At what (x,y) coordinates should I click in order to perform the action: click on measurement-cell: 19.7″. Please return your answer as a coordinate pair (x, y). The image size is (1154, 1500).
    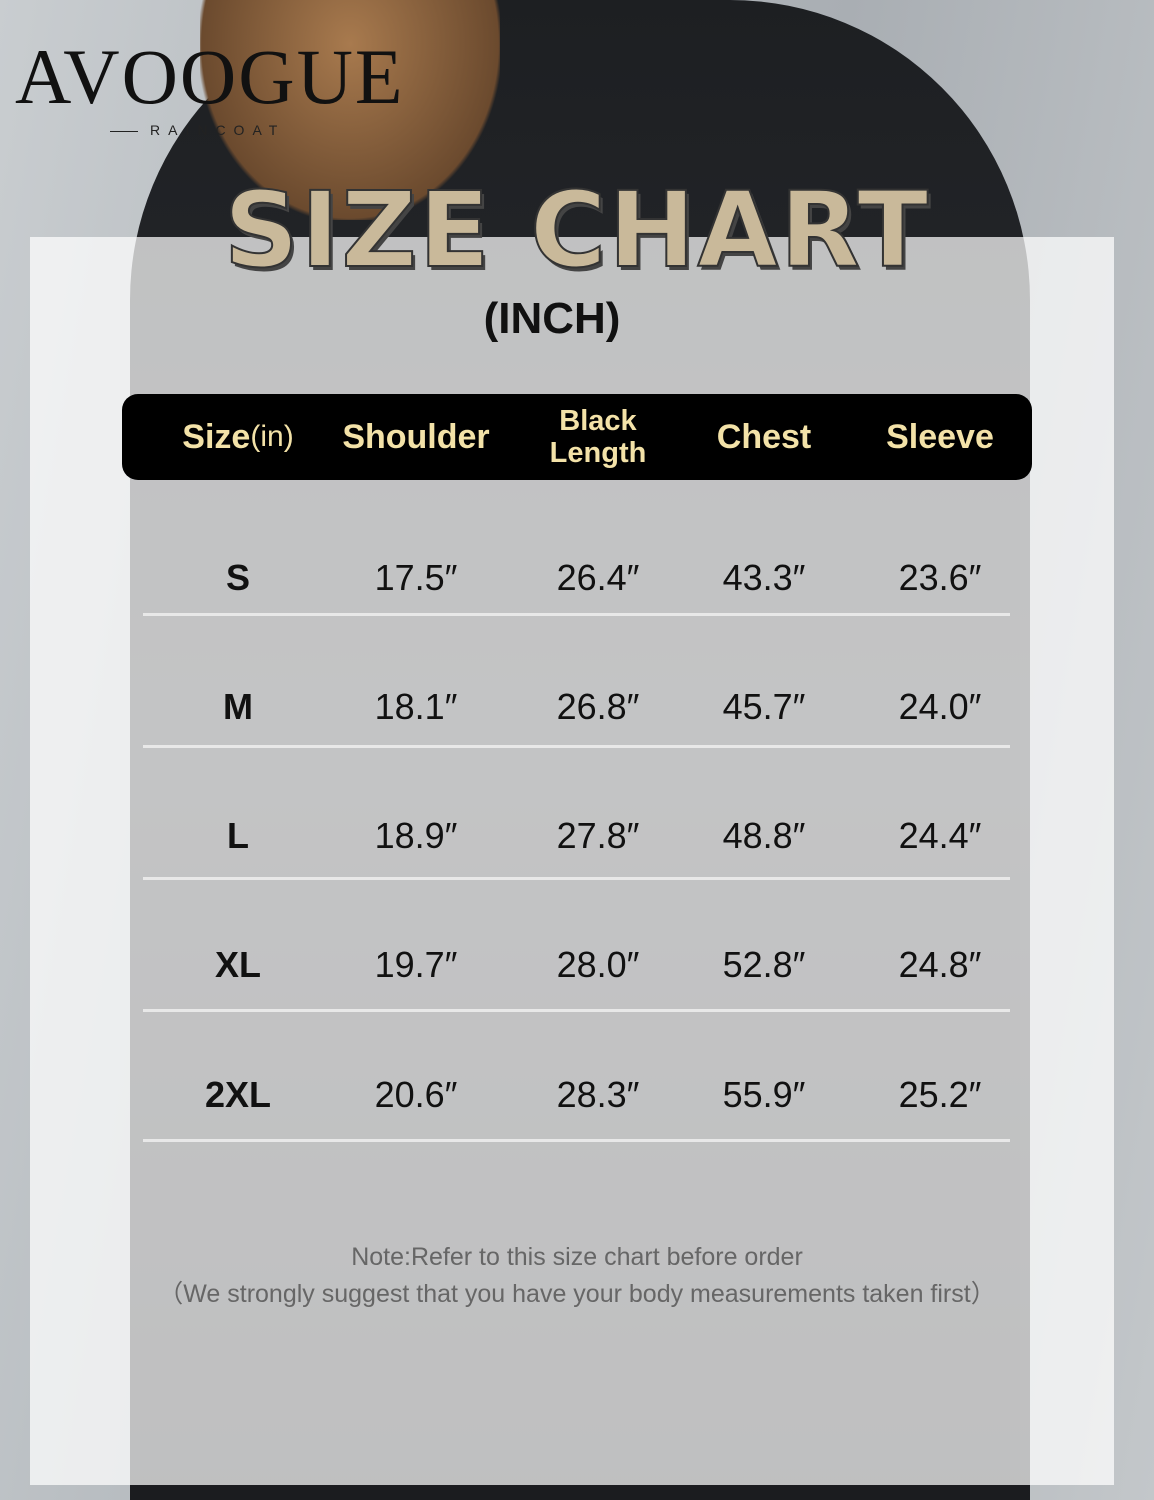
    Looking at the image, I should click on (416, 964).